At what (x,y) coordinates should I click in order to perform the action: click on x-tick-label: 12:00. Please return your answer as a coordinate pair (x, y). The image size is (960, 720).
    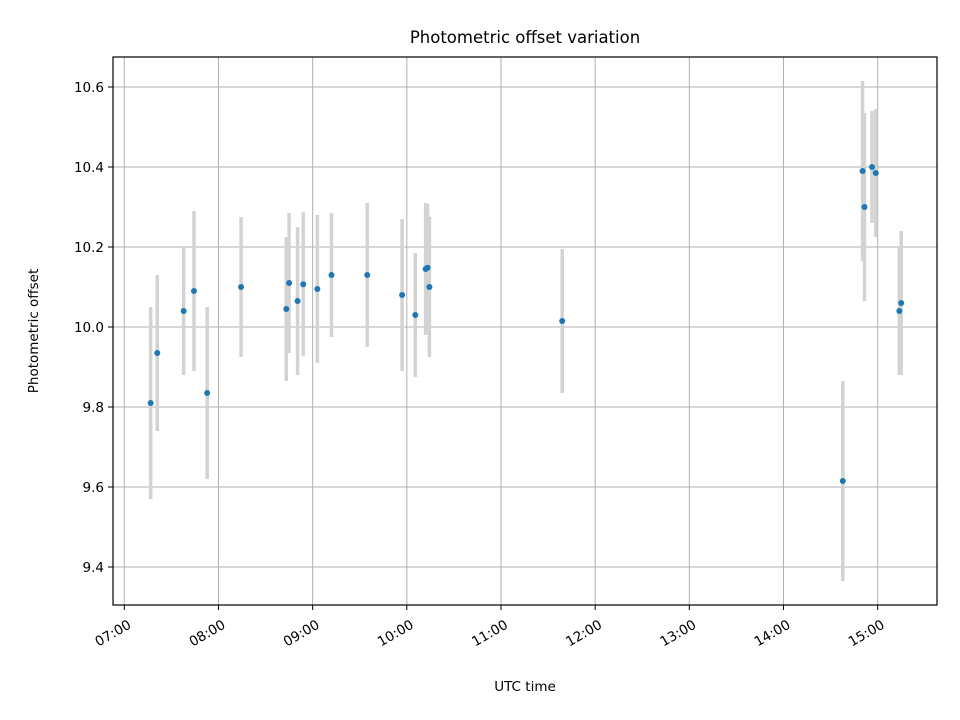
    Looking at the image, I should click on (584, 633).